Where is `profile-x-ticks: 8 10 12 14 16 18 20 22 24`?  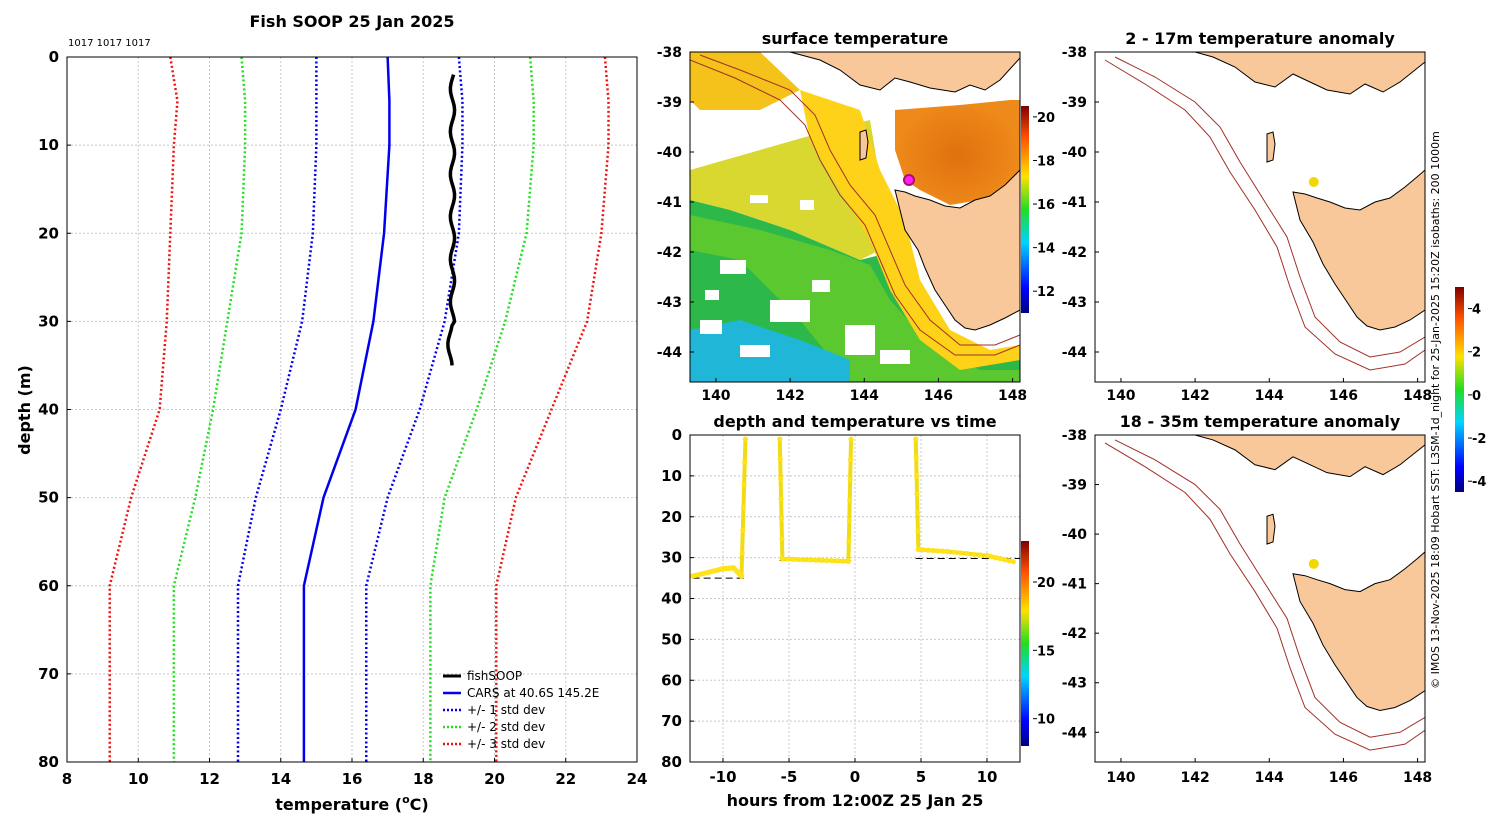
profile-x-ticks: 8 10 12 14 16 18 20 22 24 is located at coordinates (355, 773).